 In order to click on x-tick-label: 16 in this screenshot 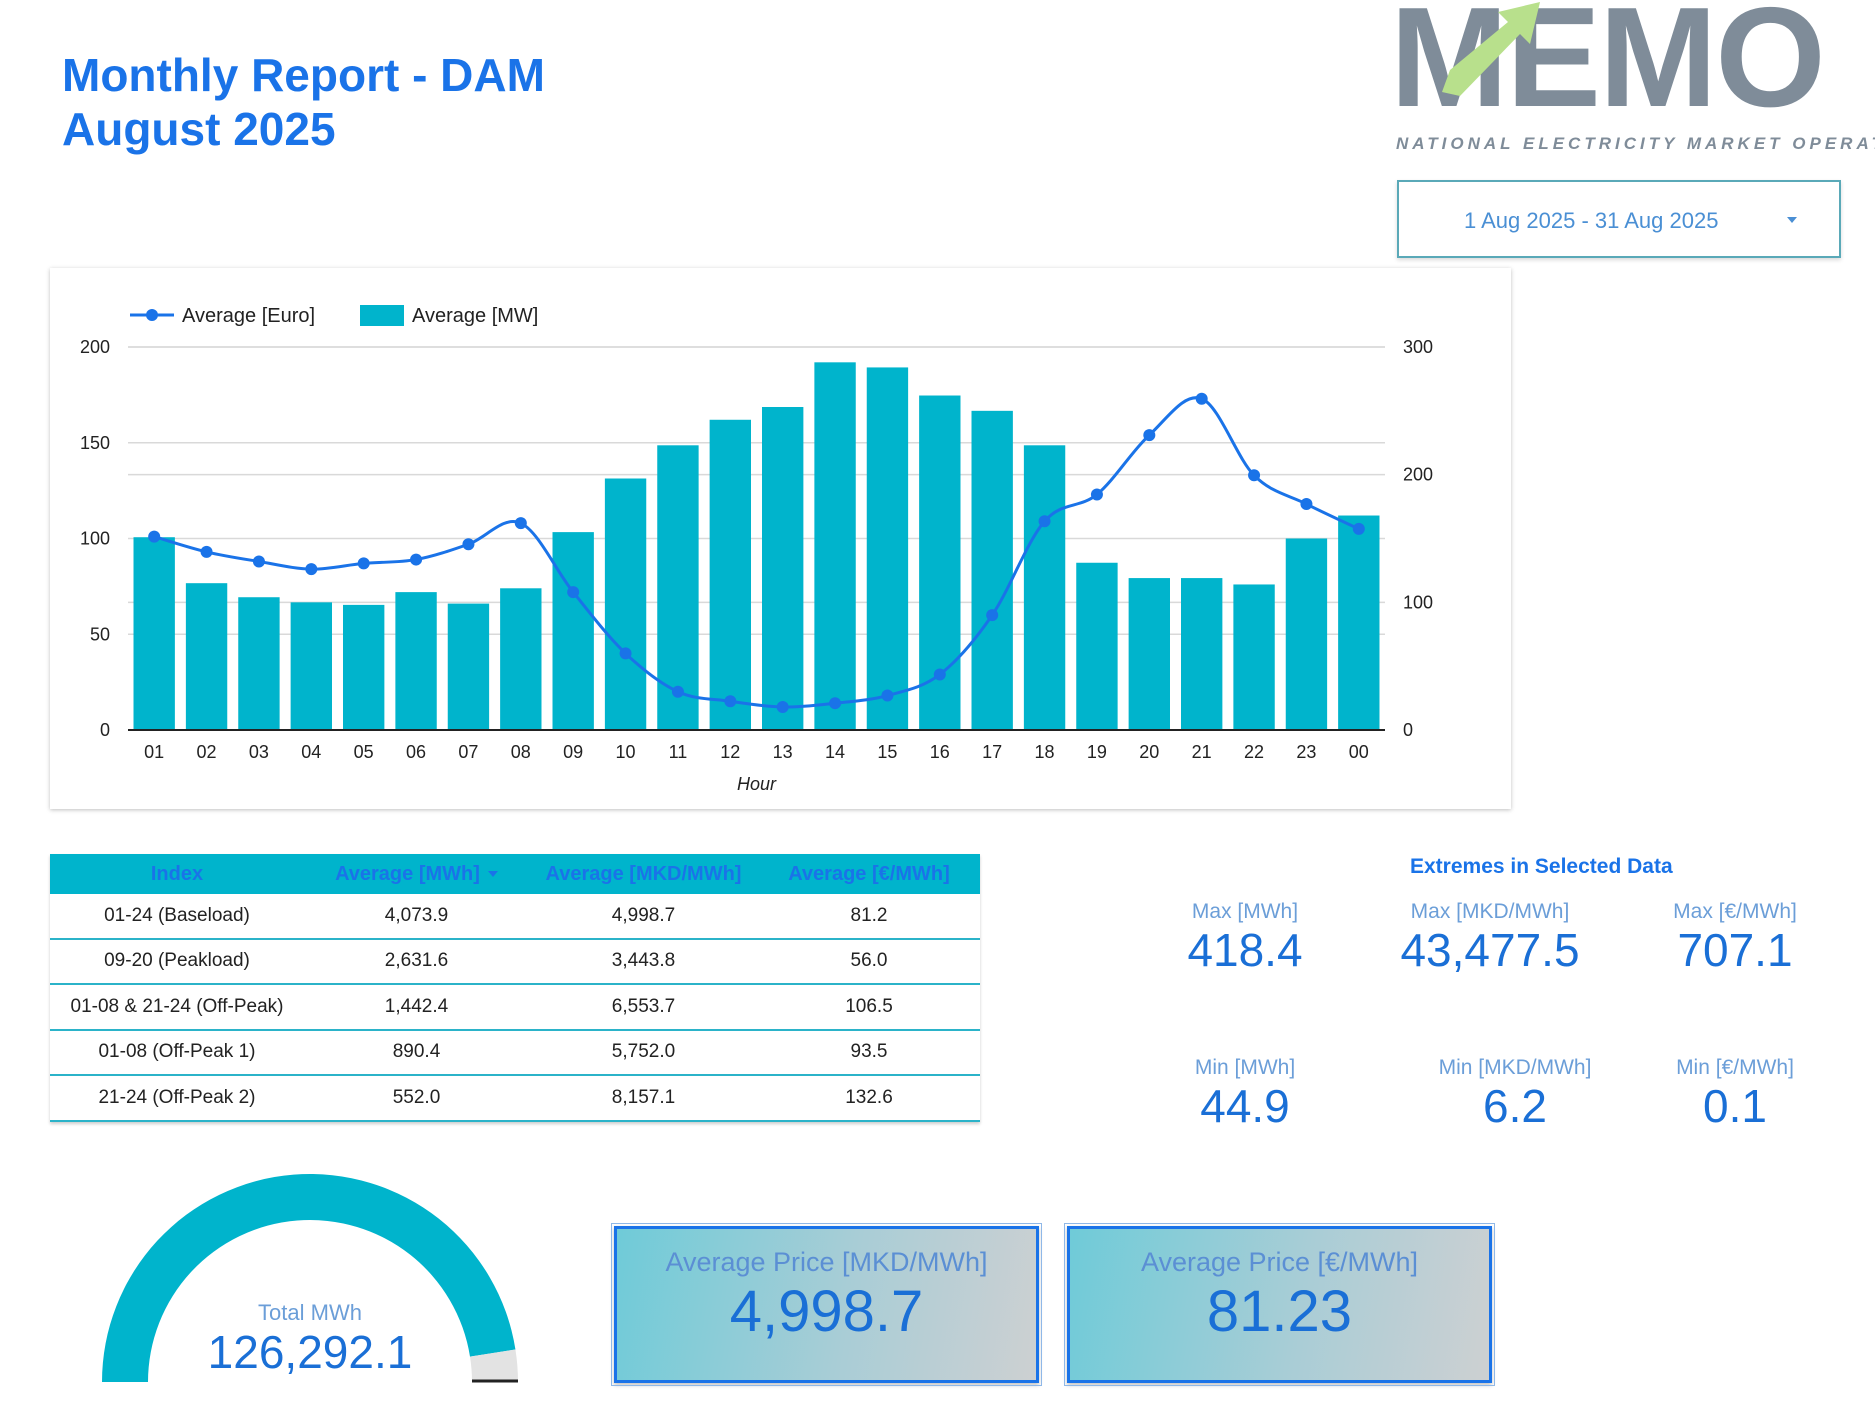, I will do `click(940, 752)`.